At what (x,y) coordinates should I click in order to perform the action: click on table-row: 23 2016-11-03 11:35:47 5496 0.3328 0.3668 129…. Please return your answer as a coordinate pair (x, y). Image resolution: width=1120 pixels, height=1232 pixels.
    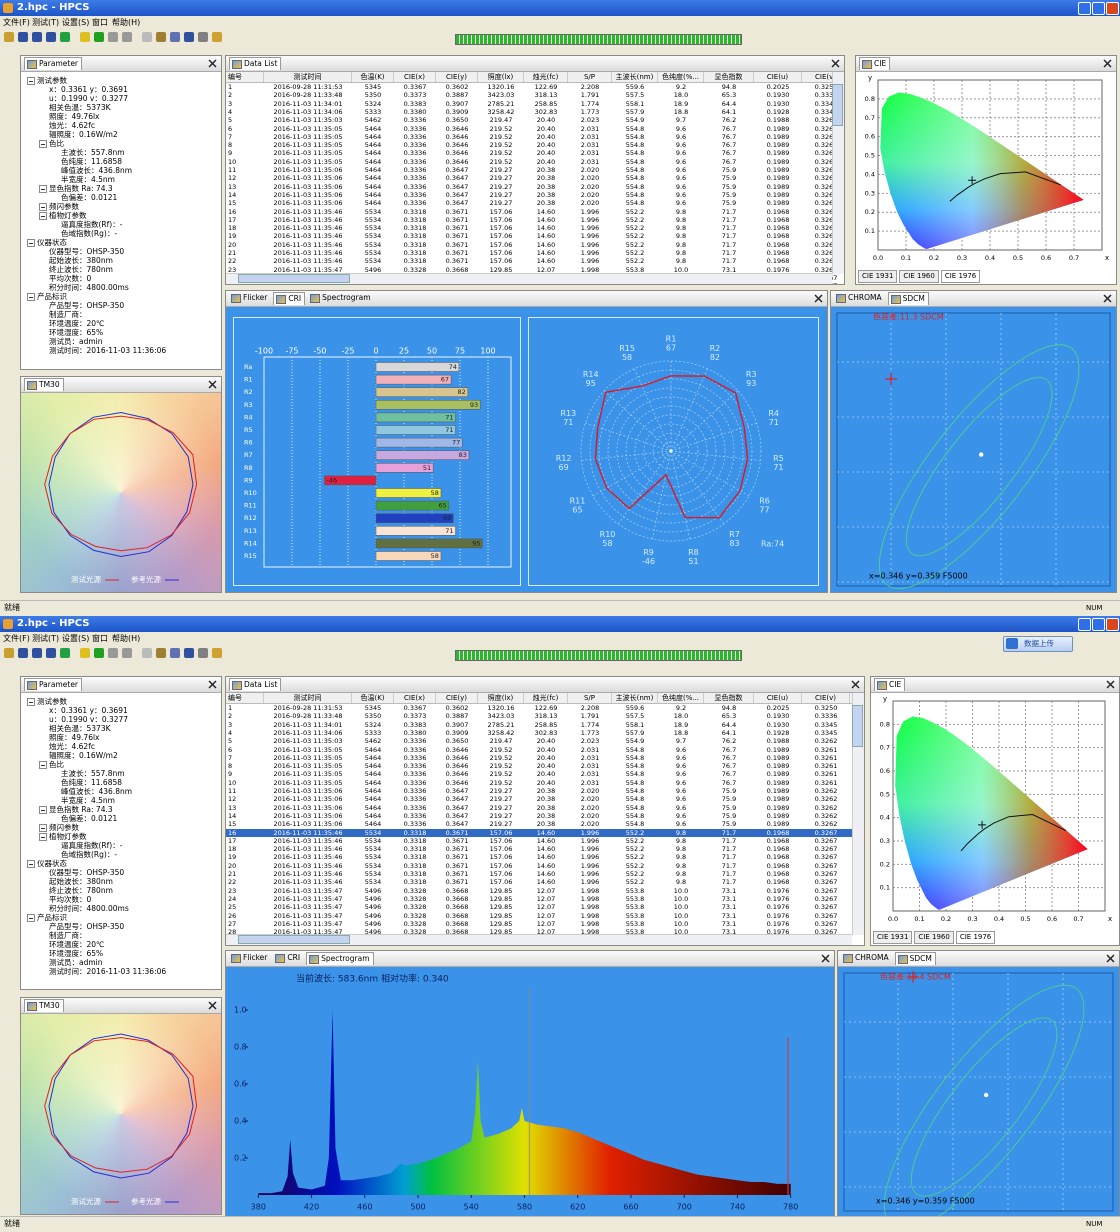
    Looking at the image, I should click on (545, 891).